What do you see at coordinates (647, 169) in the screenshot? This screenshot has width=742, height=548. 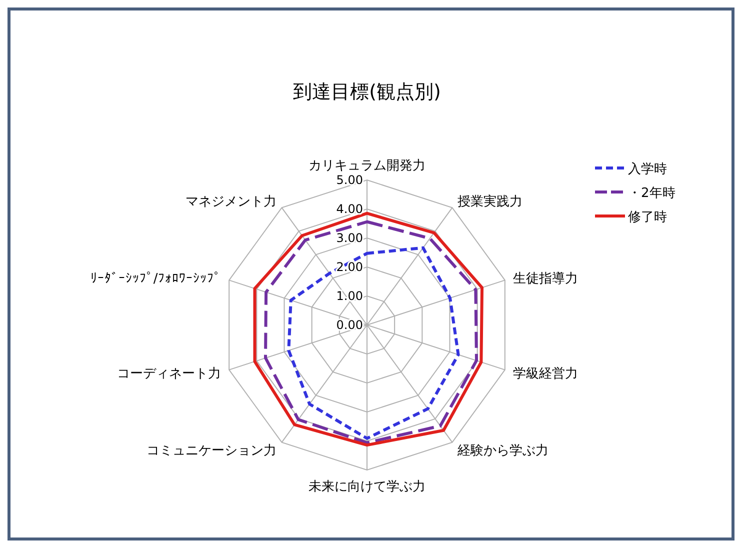 I see `legend-label: 入学時` at bounding box center [647, 169].